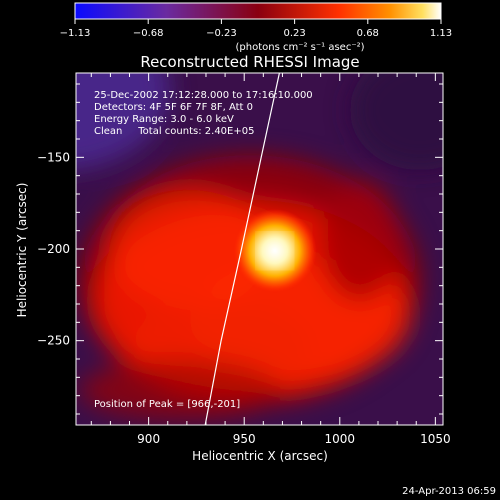 The height and width of the screenshot is (500, 500). What do you see at coordinates (167, 404) in the screenshot?
I see `annotation-peak-position: Position of Peak = [966,-201]` at bounding box center [167, 404].